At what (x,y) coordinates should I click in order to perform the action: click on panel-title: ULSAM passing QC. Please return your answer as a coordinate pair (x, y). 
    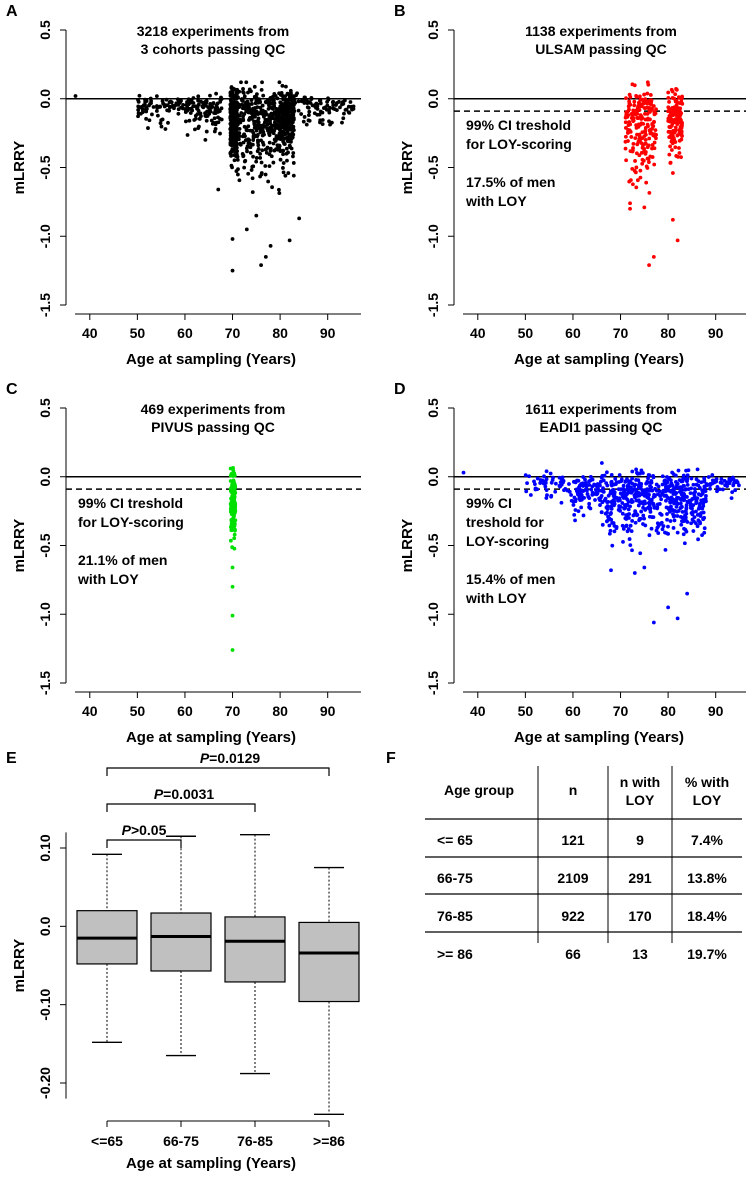
    Looking at the image, I should click on (600, 49).